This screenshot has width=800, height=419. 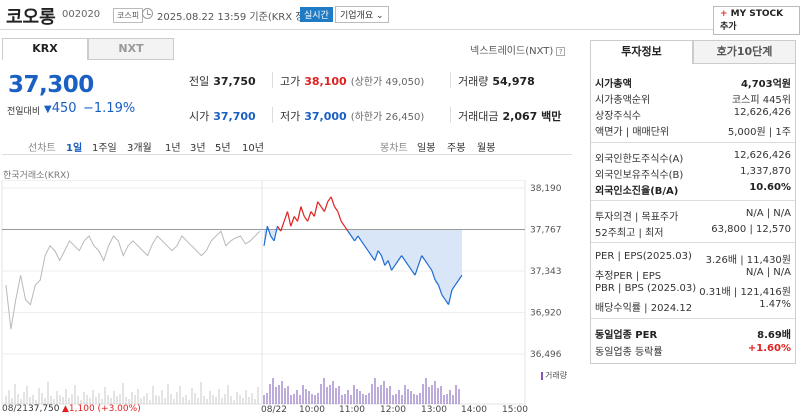 What do you see at coordinates (693, 350) in the screenshot?
I see `industry-change-row: 동일업종 등락률 +1.60%` at bounding box center [693, 350].